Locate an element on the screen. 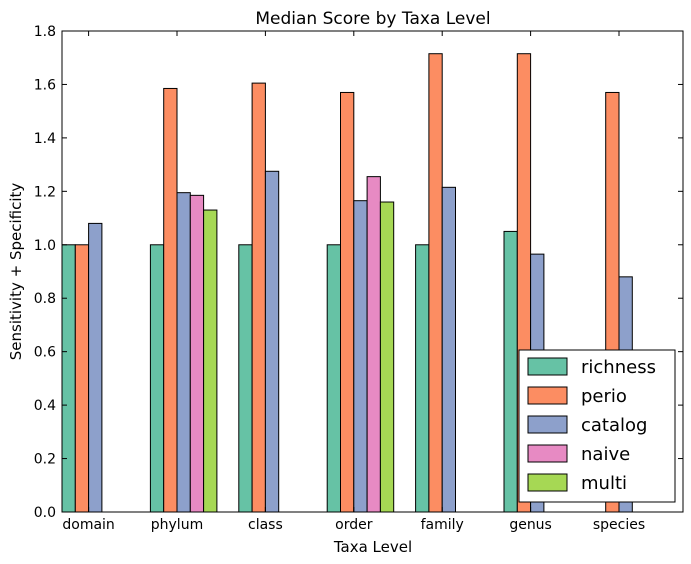 The width and height of the screenshot is (691, 564). bar-richness-family is located at coordinates (422, 378).